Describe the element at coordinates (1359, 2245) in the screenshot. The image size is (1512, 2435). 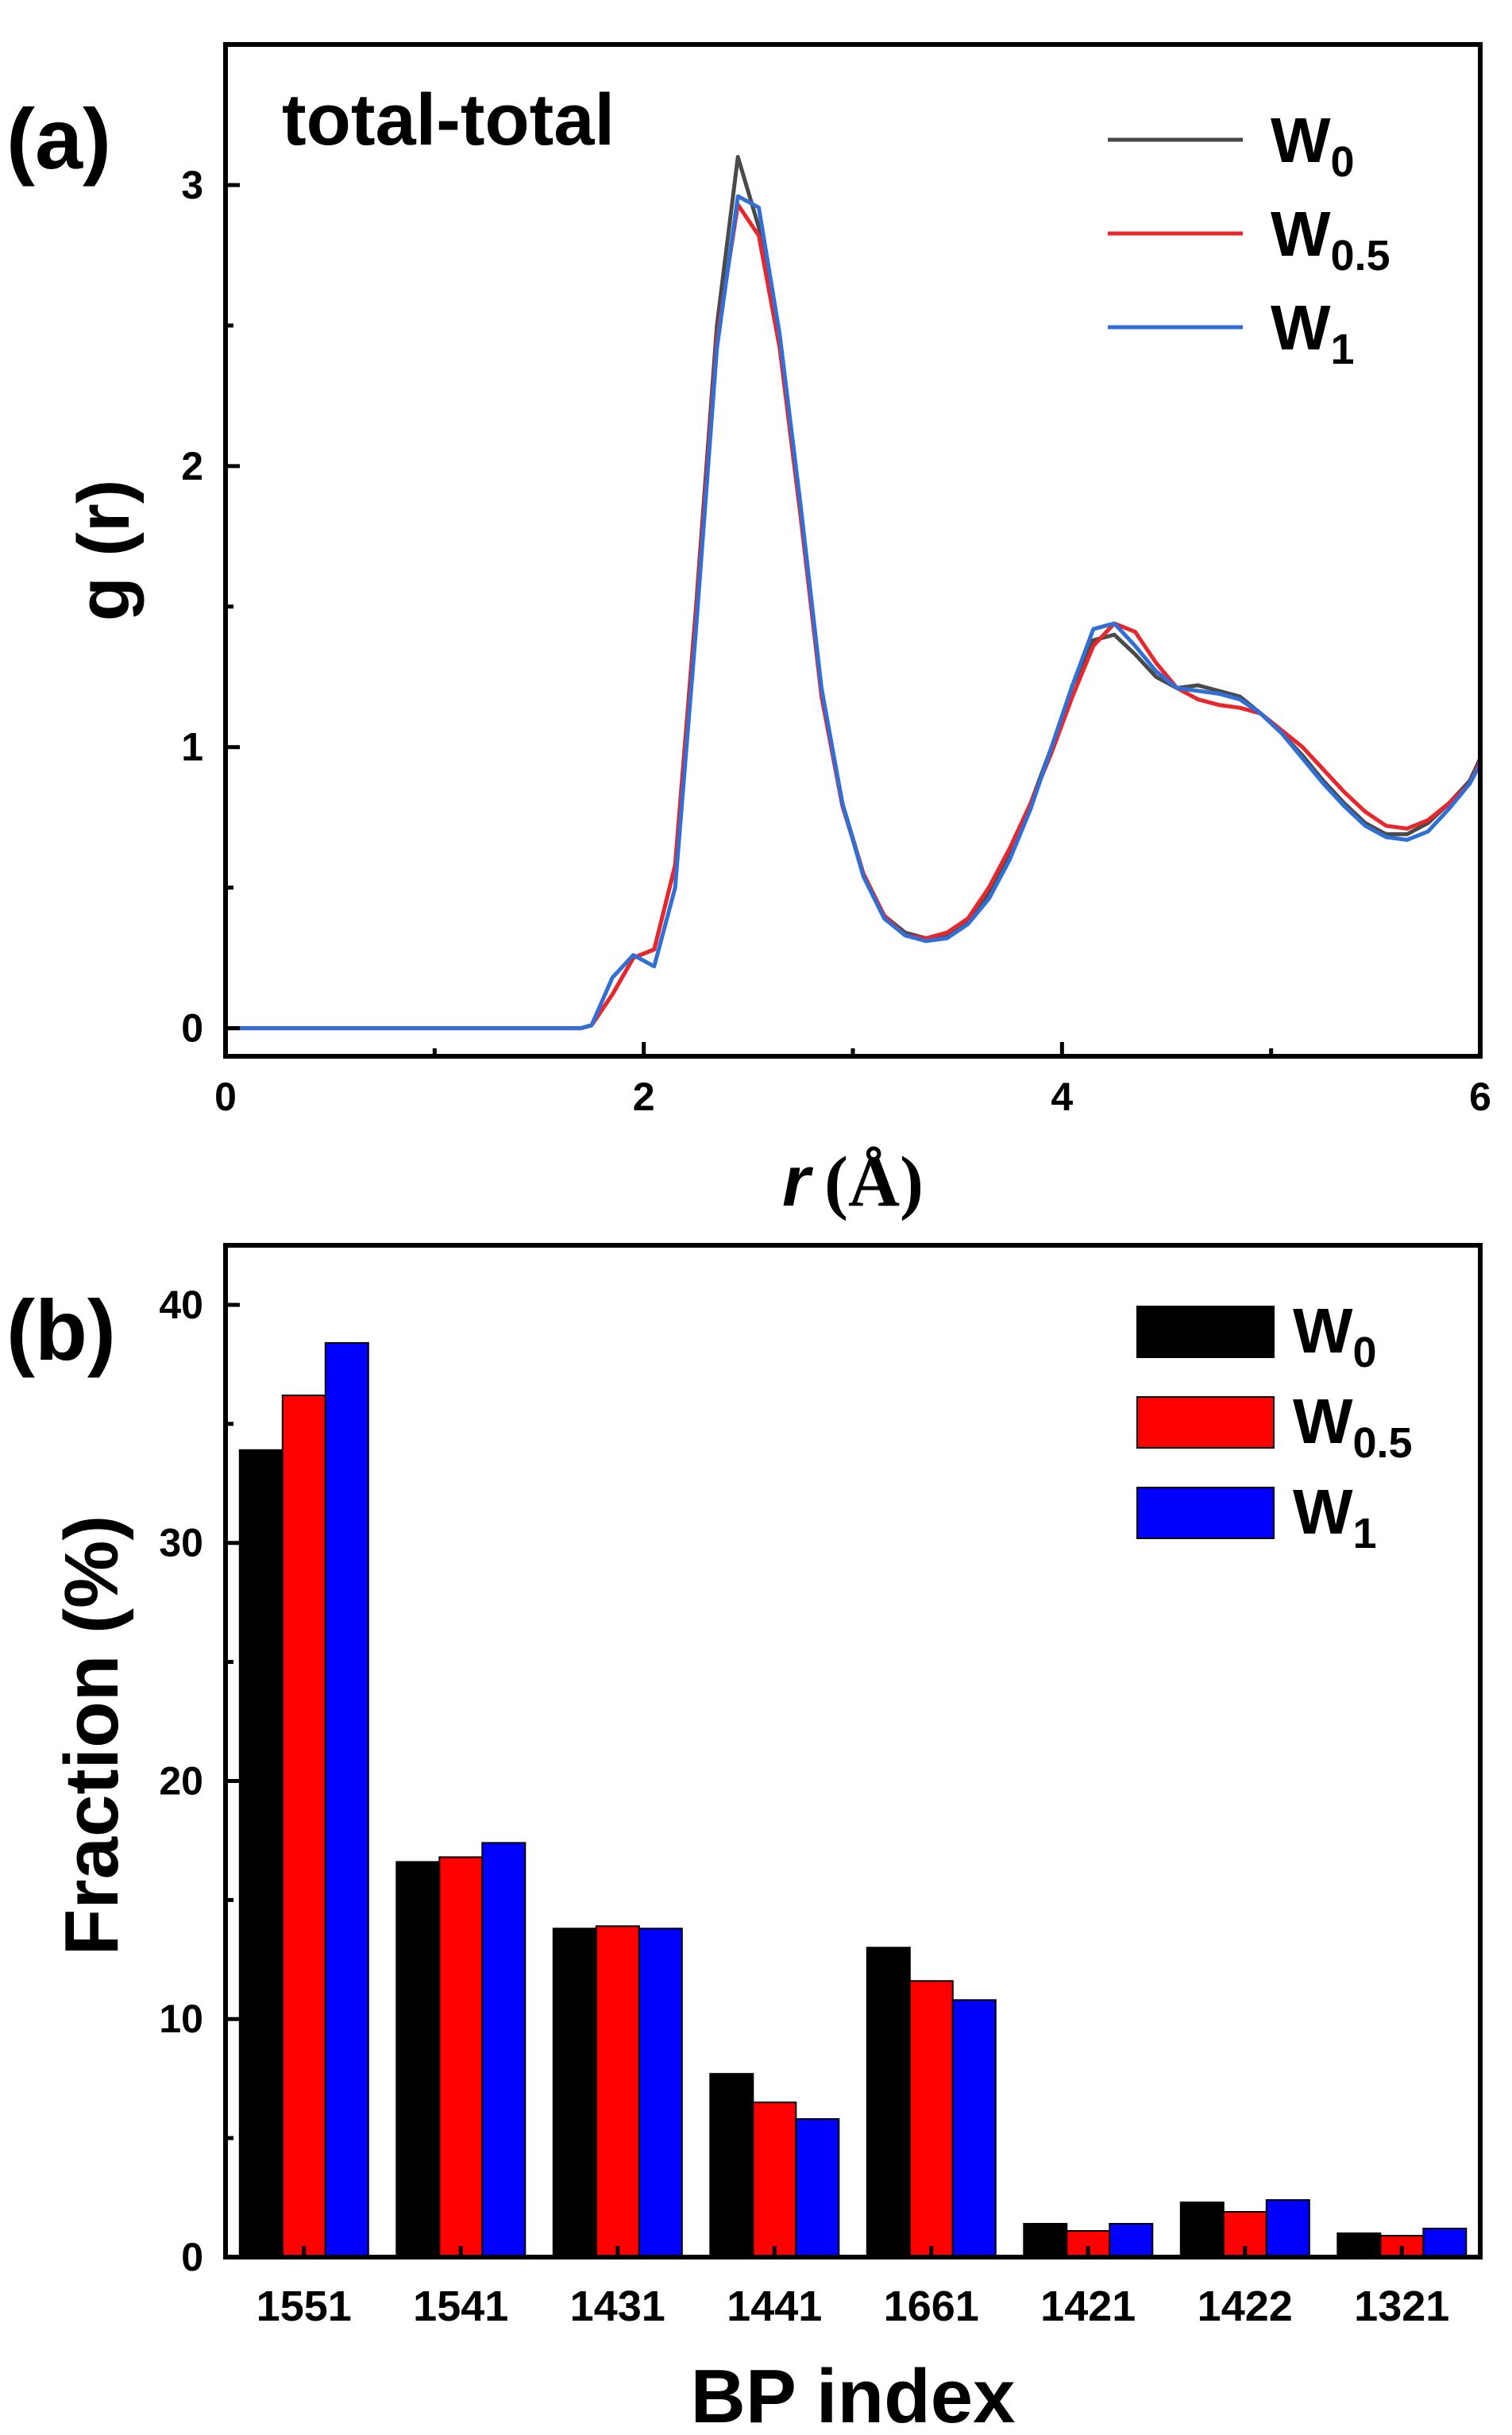
I see `bar-1321-w0` at that location.